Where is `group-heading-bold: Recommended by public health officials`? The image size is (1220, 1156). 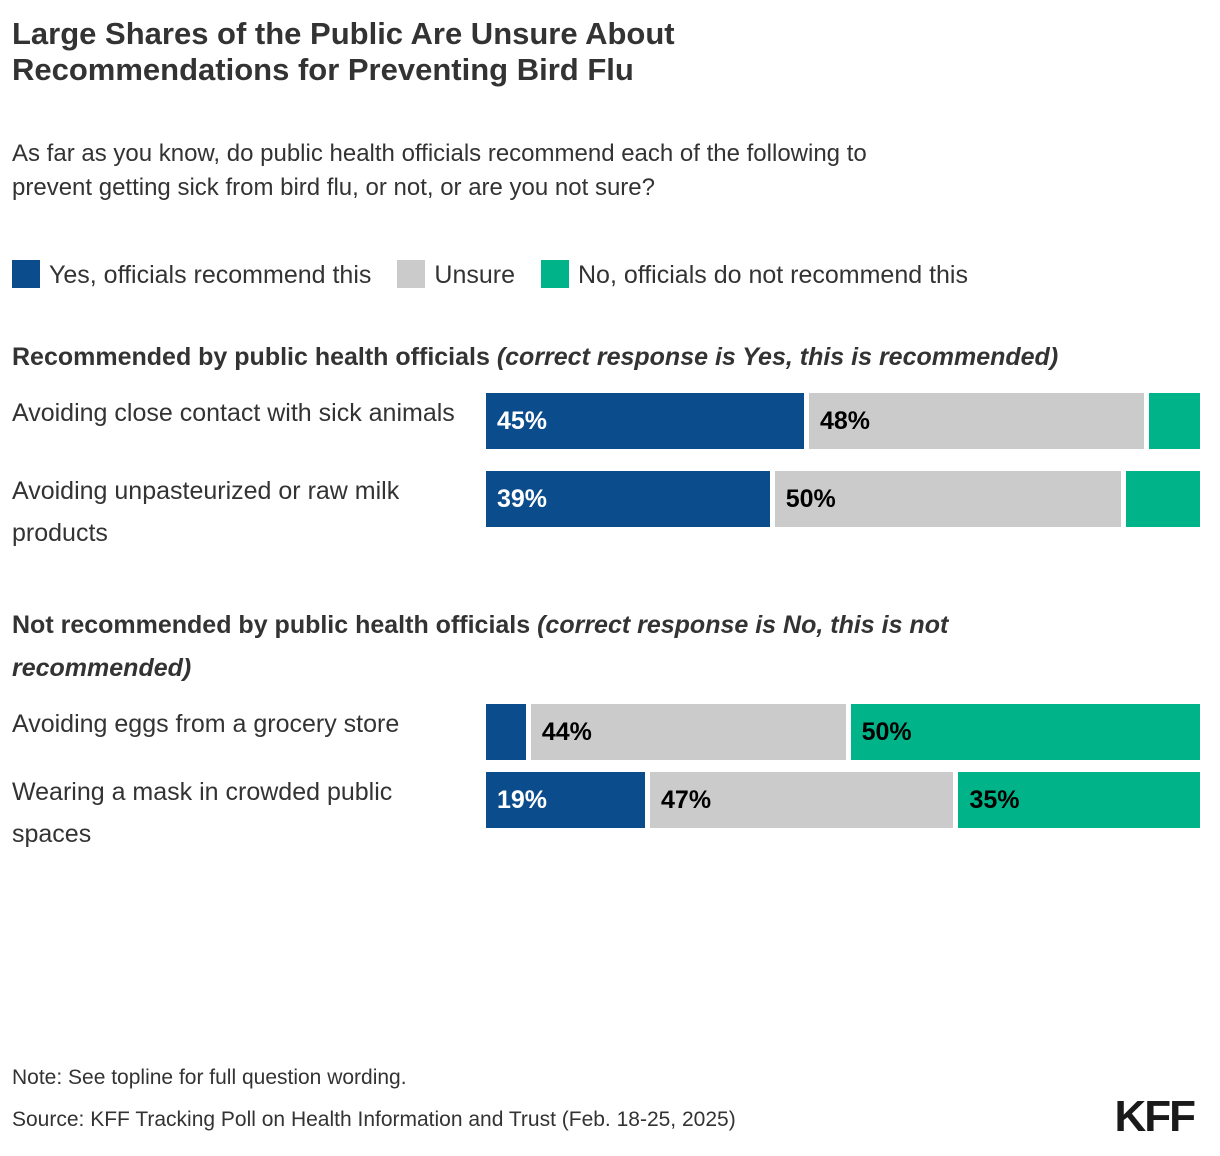 group-heading-bold: Recommended by public health officials is located at coordinates (251, 357).